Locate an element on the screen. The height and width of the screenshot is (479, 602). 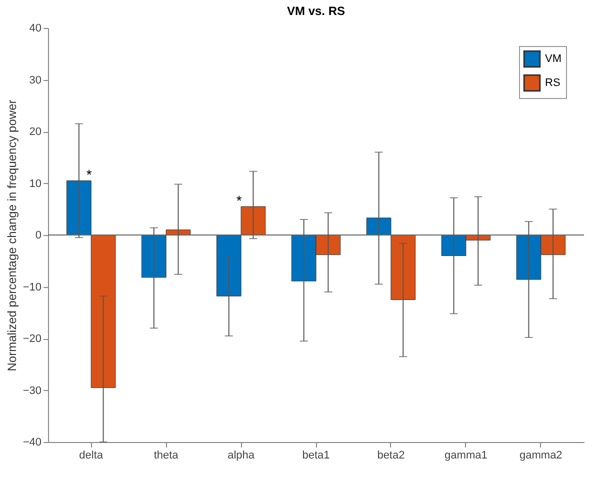
y-tick-label: −40 is located at coordinates (32, 442).